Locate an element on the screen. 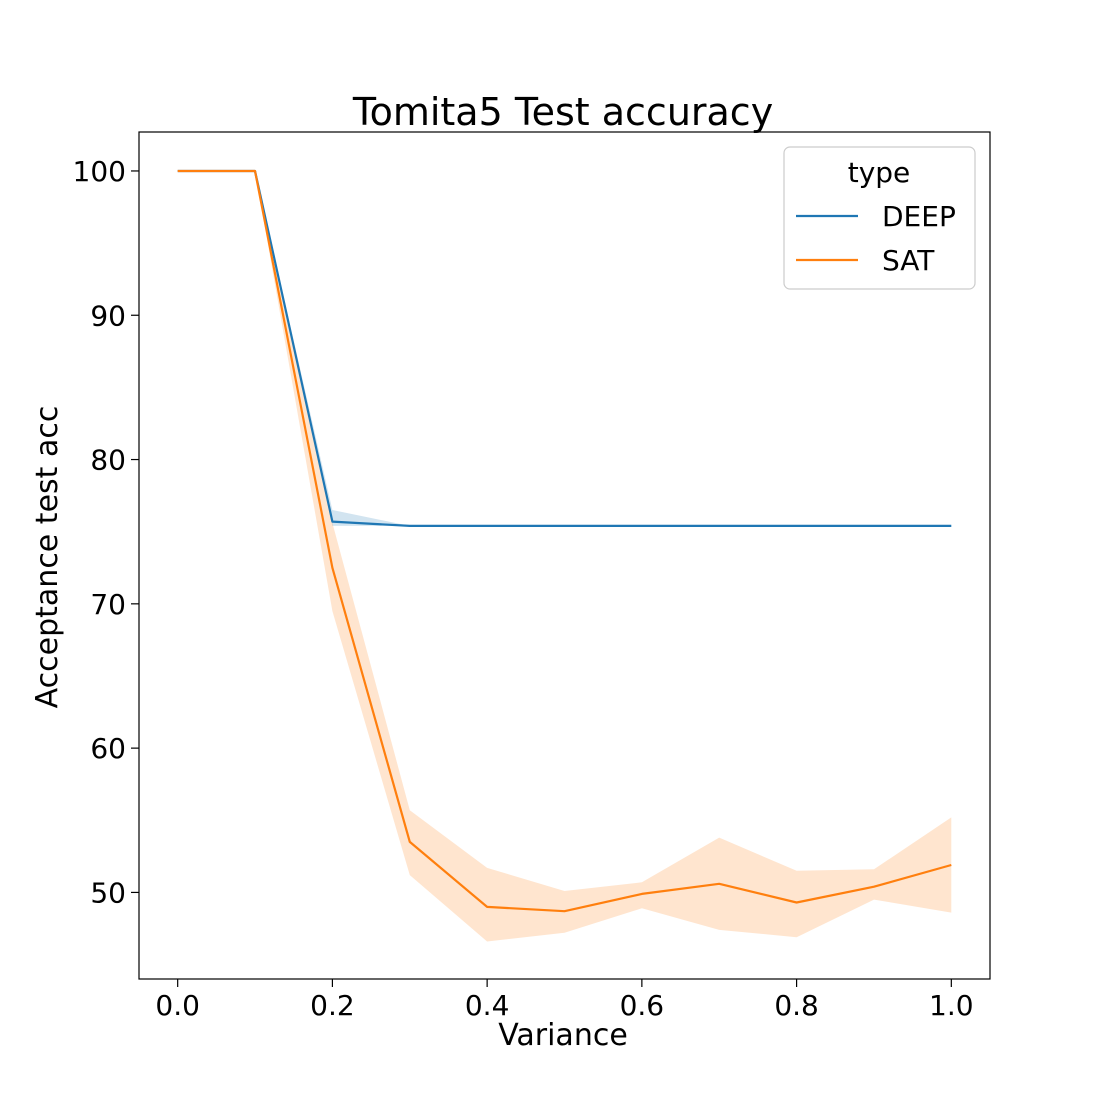 The width and height of the screenshot is (1100, 1100). legend: type DEEP SAT is located at coordinates (879, 218).